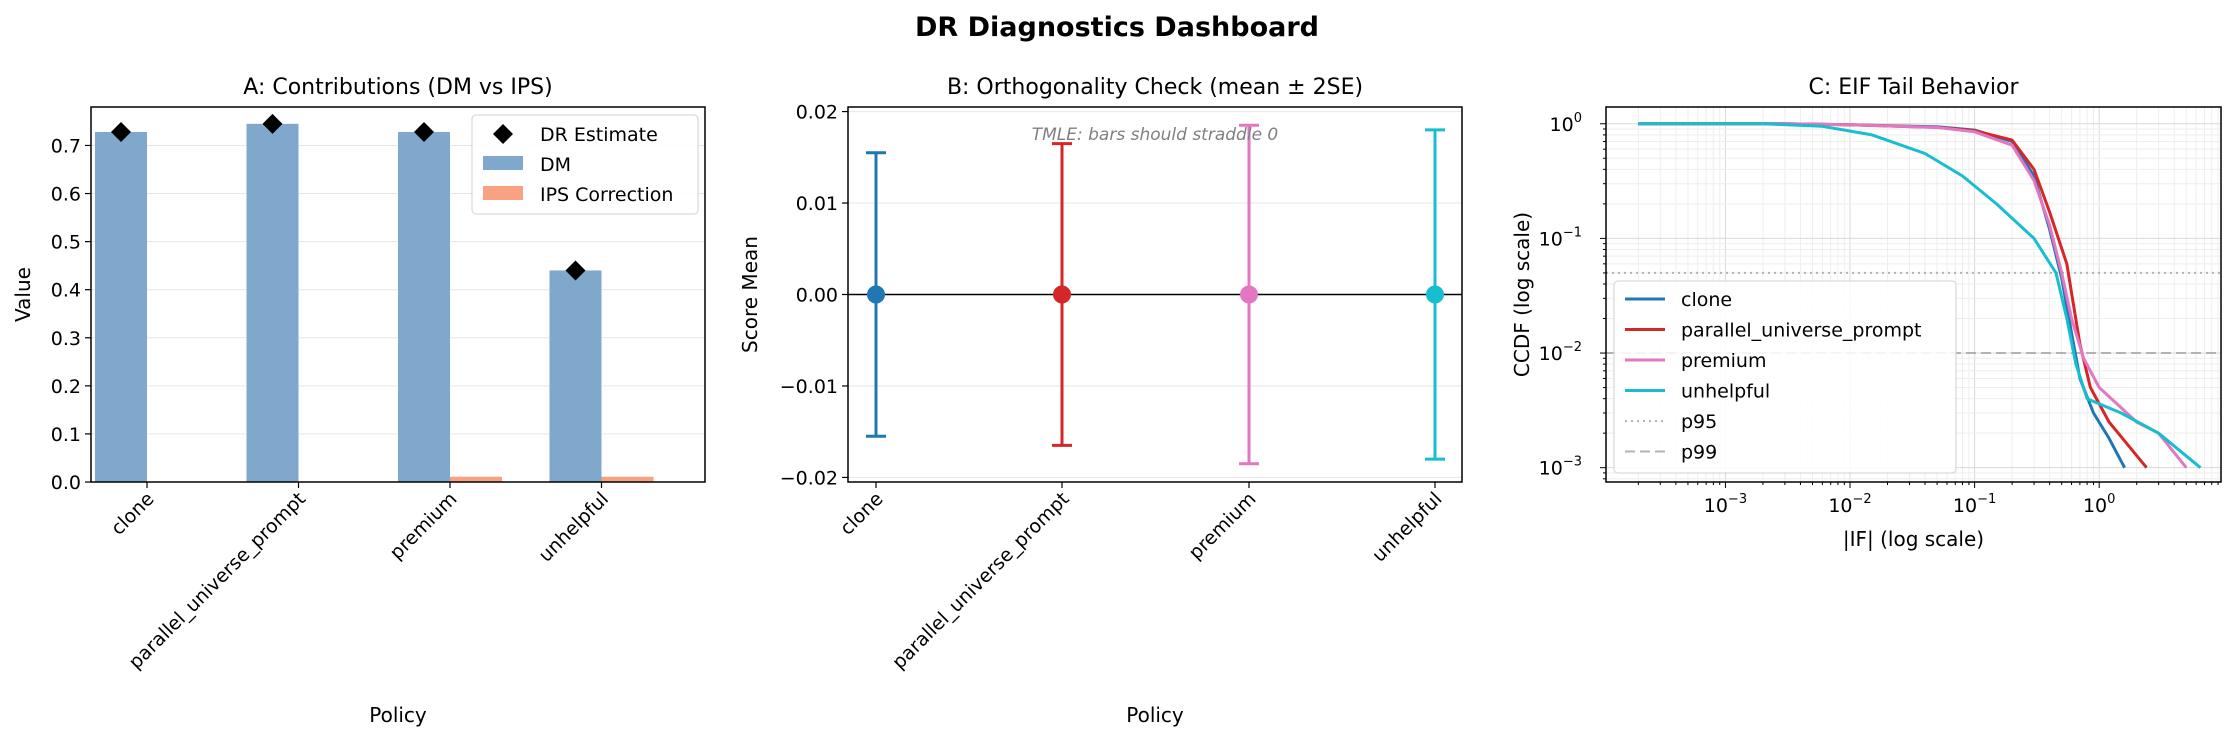  Describe the element at coordinates (66, 483) in the screenshot. I see `y-tick-label: 0.0` at that location.